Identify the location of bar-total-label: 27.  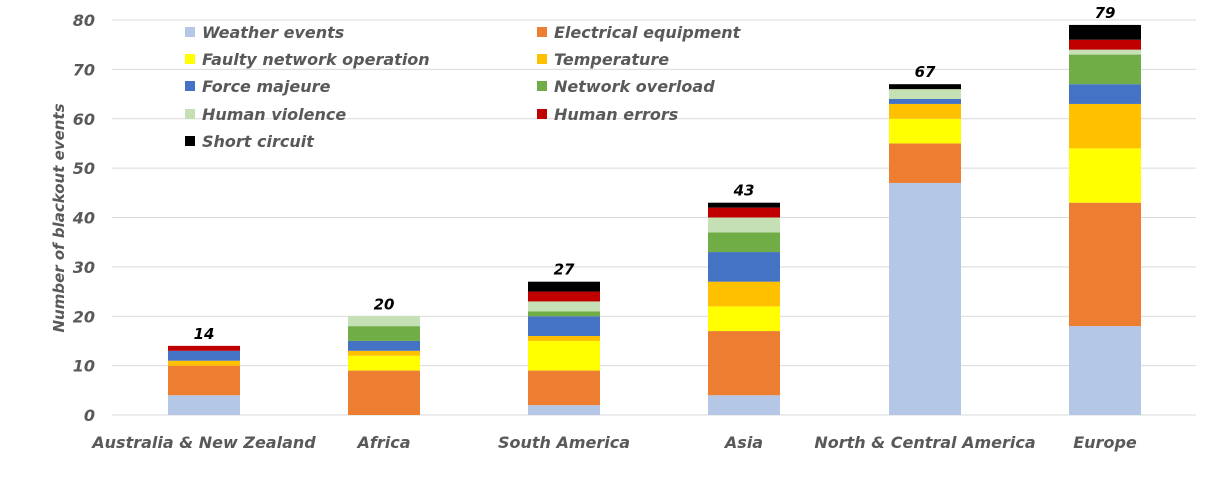
(564, 270).